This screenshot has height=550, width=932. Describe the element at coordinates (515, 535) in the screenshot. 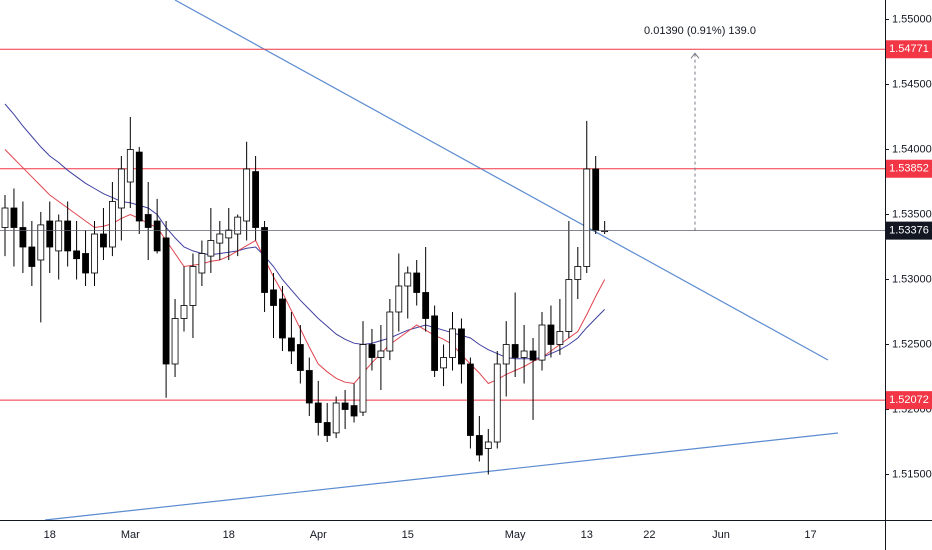

I see `x-tick-label: May` at that location.